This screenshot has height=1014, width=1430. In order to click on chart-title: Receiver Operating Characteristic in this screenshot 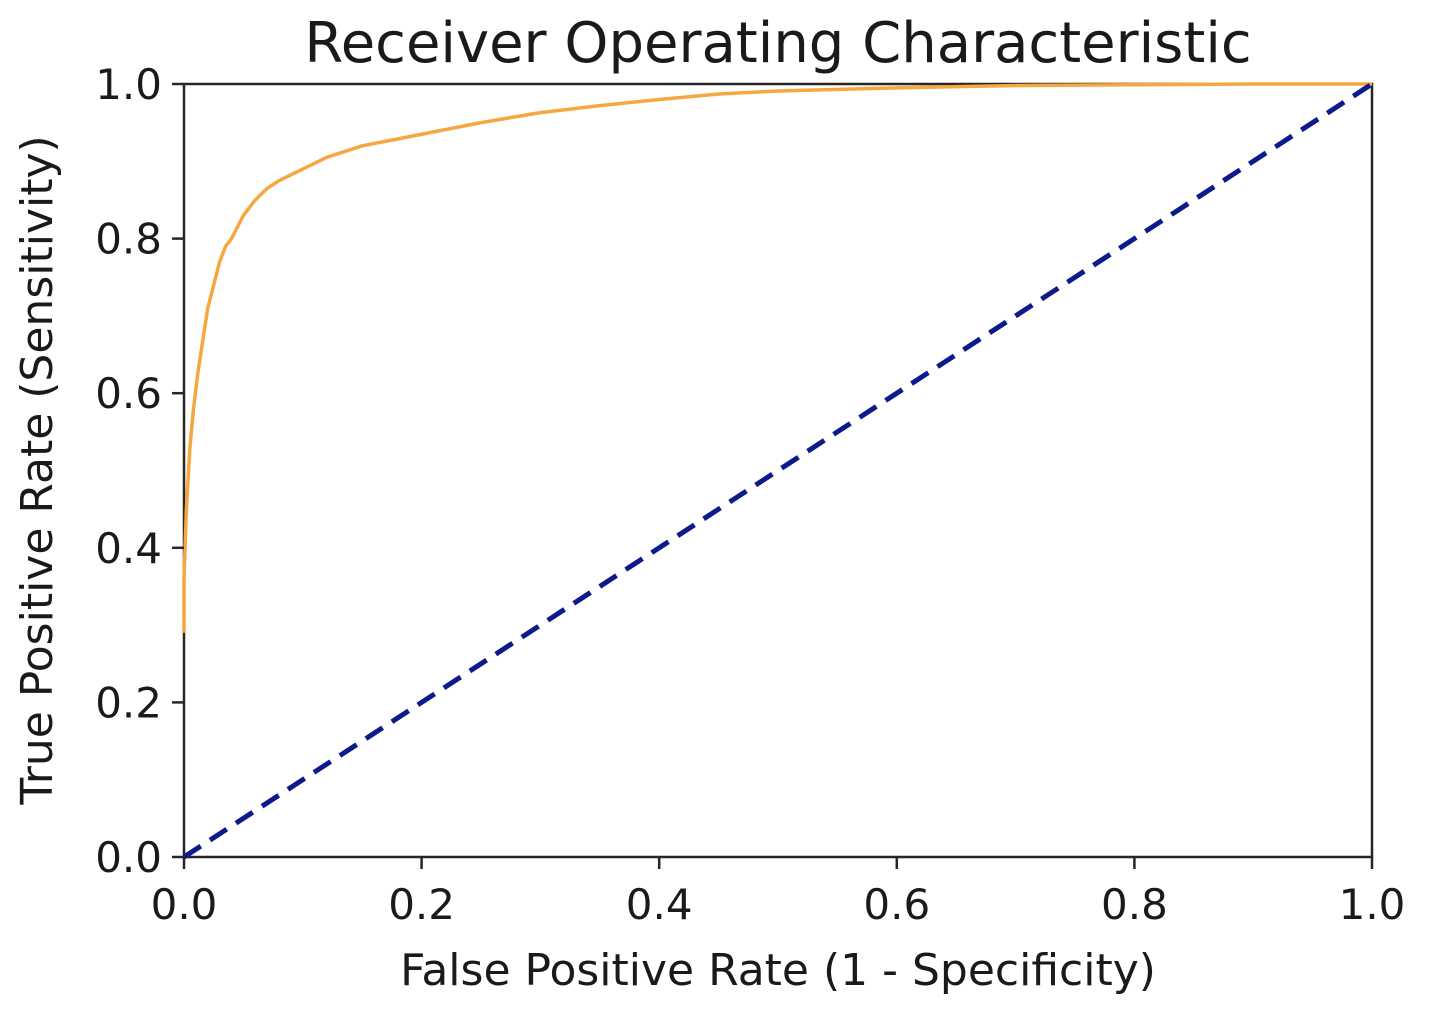, I will do `click(777, 43)`.